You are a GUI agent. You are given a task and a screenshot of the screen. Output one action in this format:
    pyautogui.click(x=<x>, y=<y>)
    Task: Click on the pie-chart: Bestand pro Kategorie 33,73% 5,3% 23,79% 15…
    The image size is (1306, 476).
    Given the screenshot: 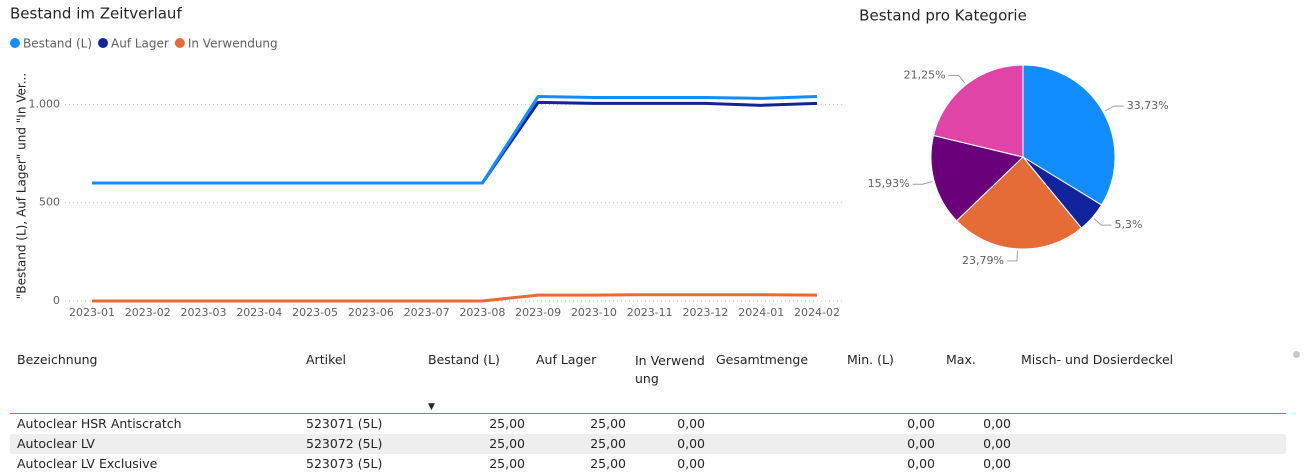 What is the action you would take?
    pyautogui.click(x=1014, y=137)
    